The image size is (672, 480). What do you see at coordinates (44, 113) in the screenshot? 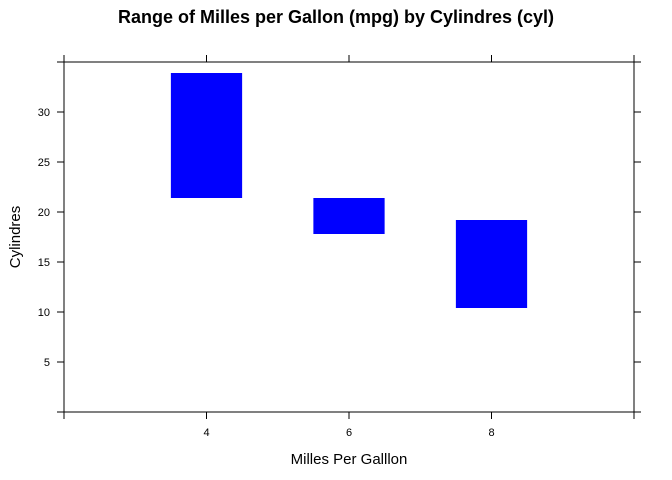
I see `y-tick-label: 30` at bounding box center [44, 113].